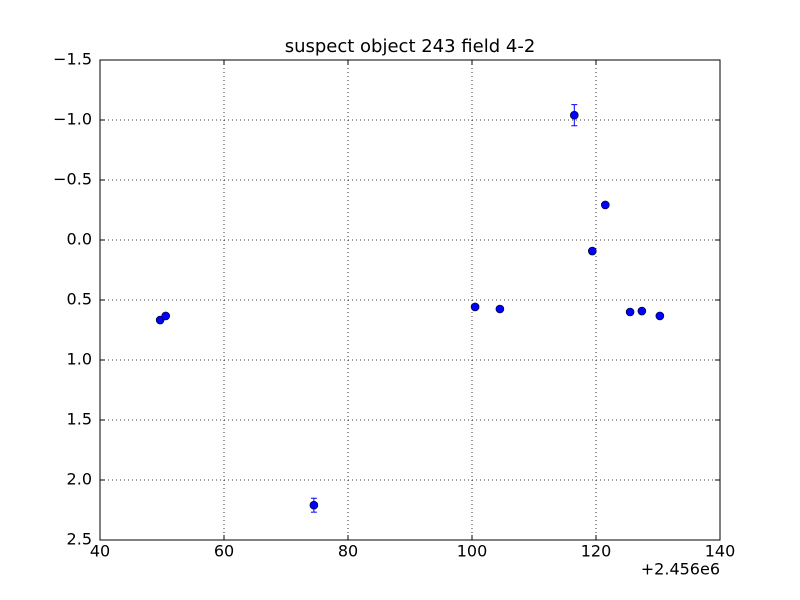 Image resolution: width=800 pixels, height=600 pixels. I want to click on y-tick-label: 1.5, so click(79, 419).